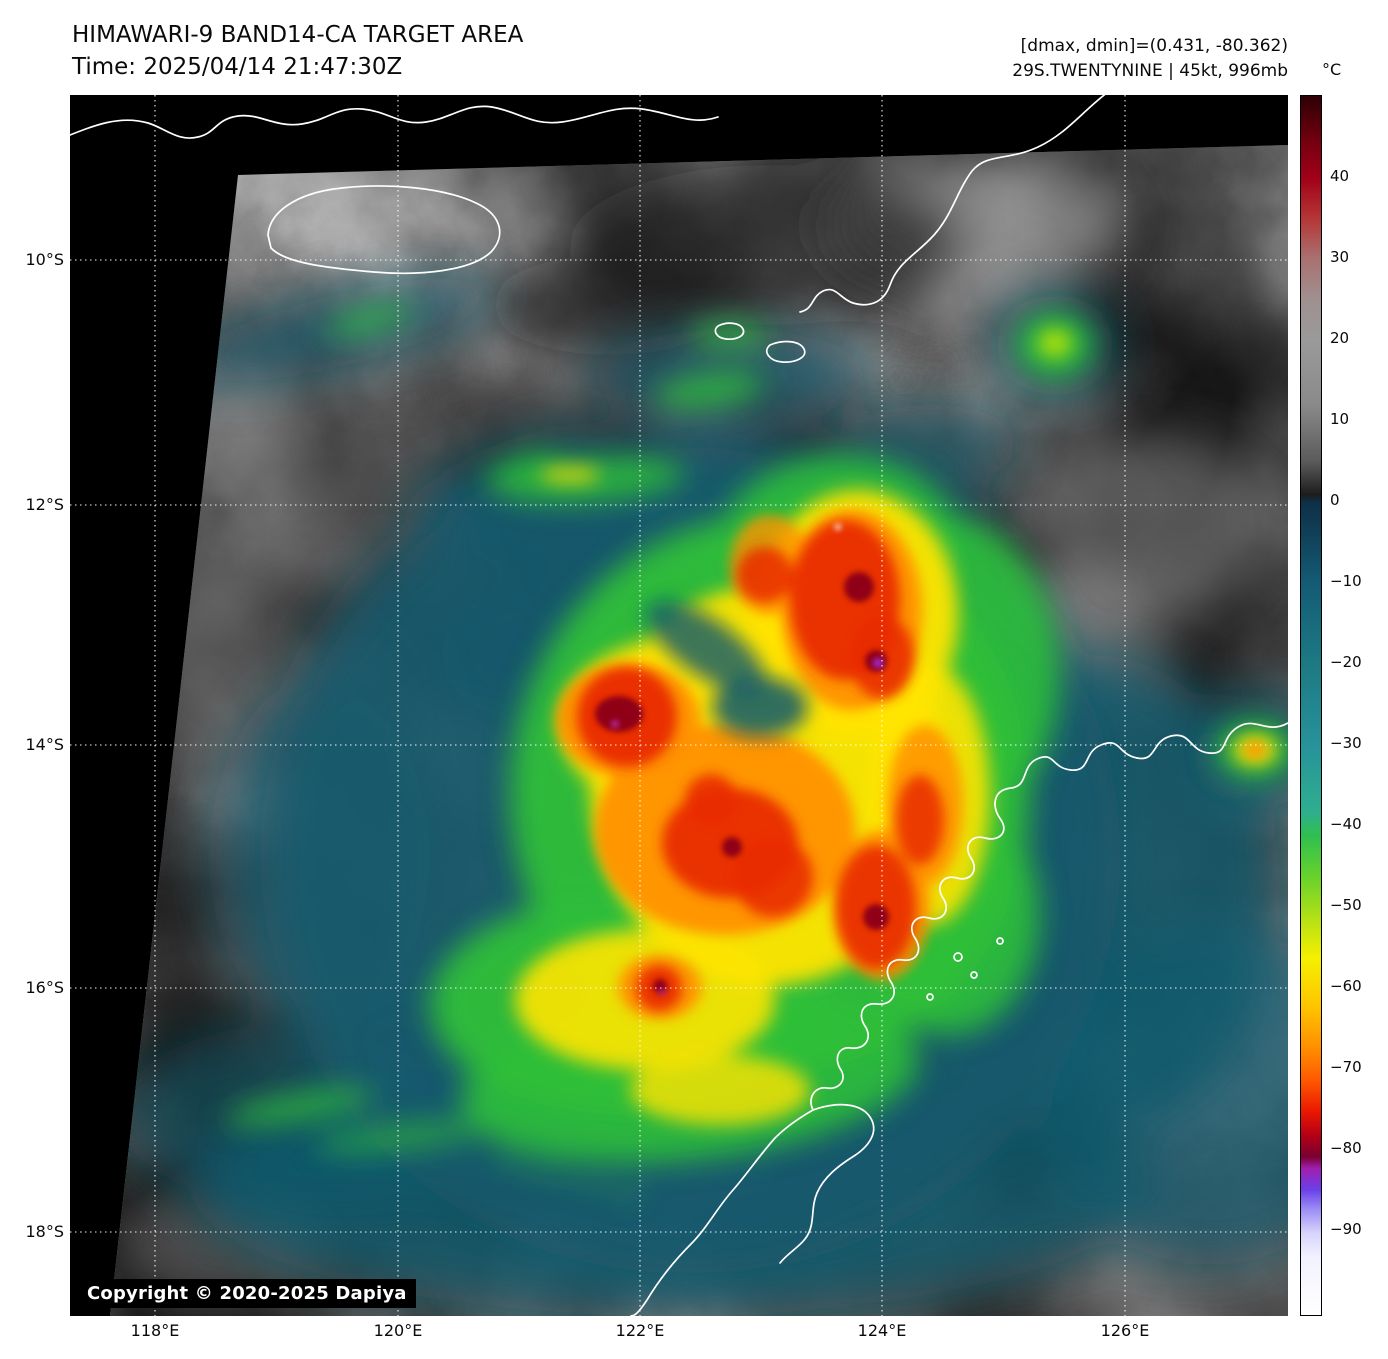  I want to click on lon-label-122e: 122°E, so click(640, 1330).